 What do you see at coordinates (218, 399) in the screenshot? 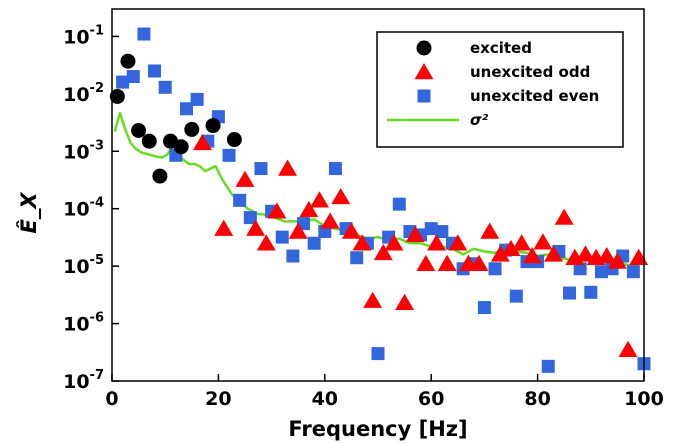
I see `x-tick-label: 20` at bounding box center [218, 399].